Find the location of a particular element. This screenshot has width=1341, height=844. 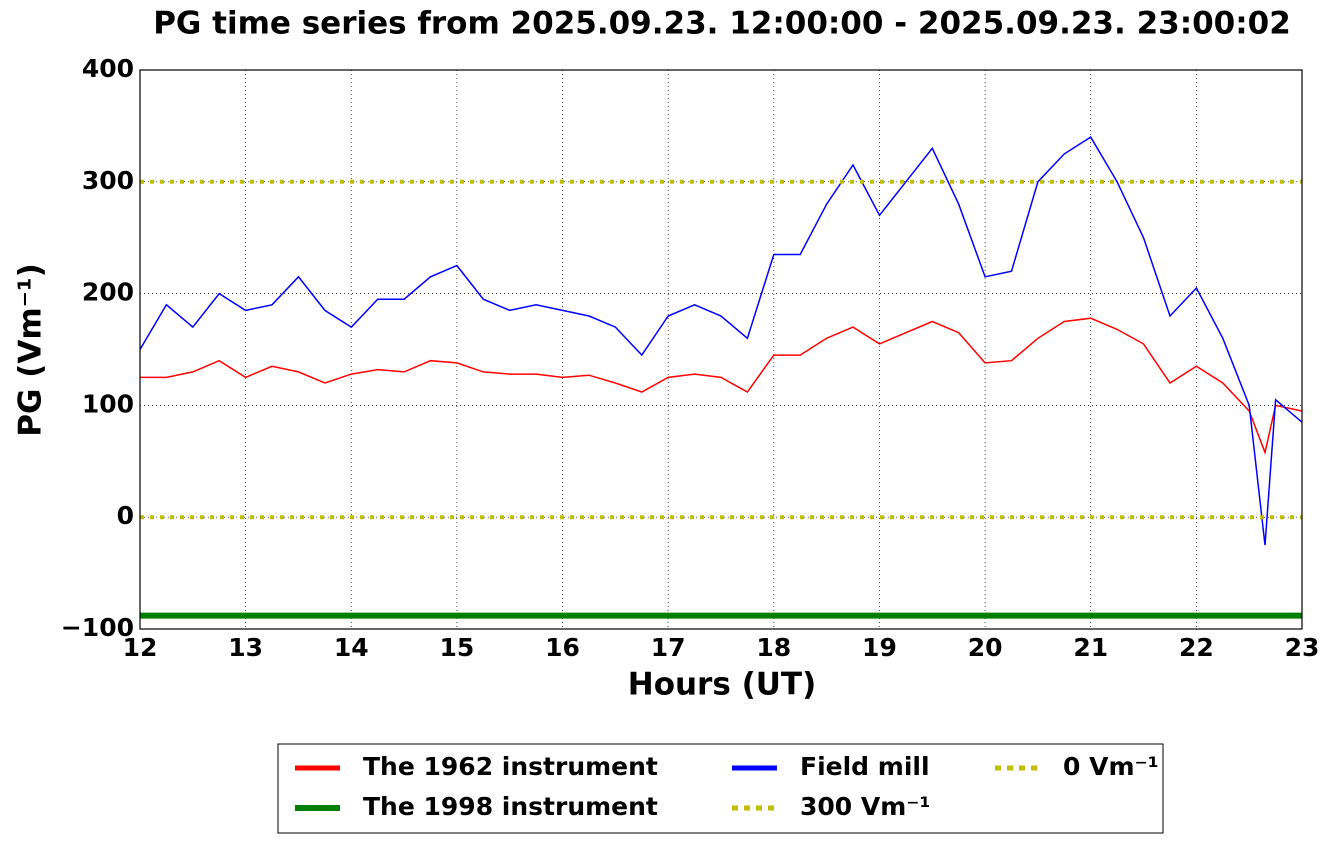

series-line is located at coordinates (721, 386).